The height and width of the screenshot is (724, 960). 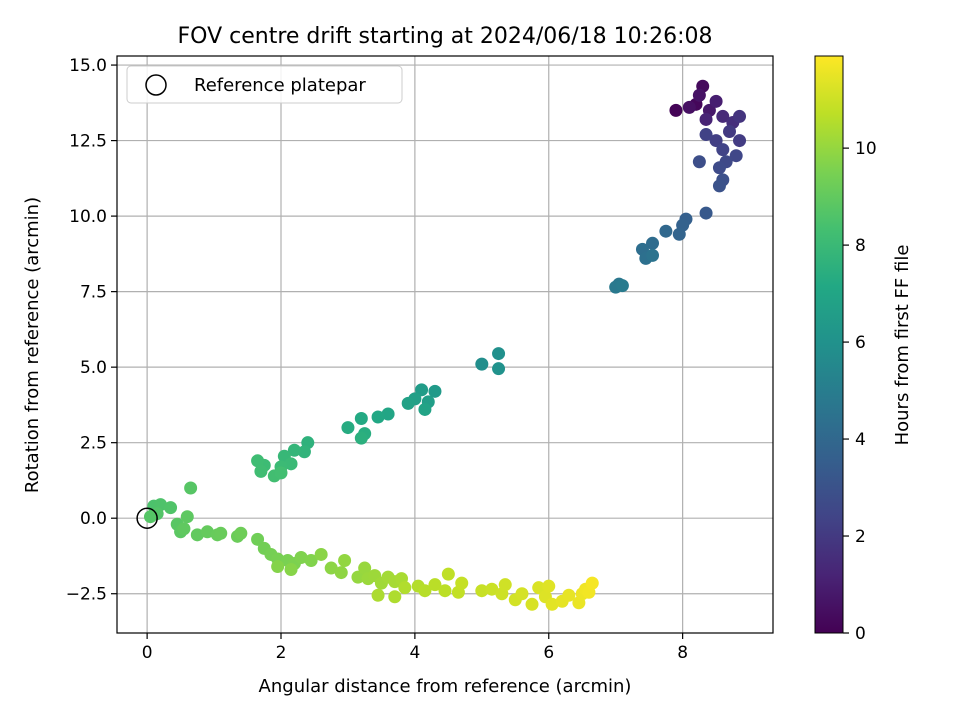 I want to click on legend-box, so click(x=264, y=84).